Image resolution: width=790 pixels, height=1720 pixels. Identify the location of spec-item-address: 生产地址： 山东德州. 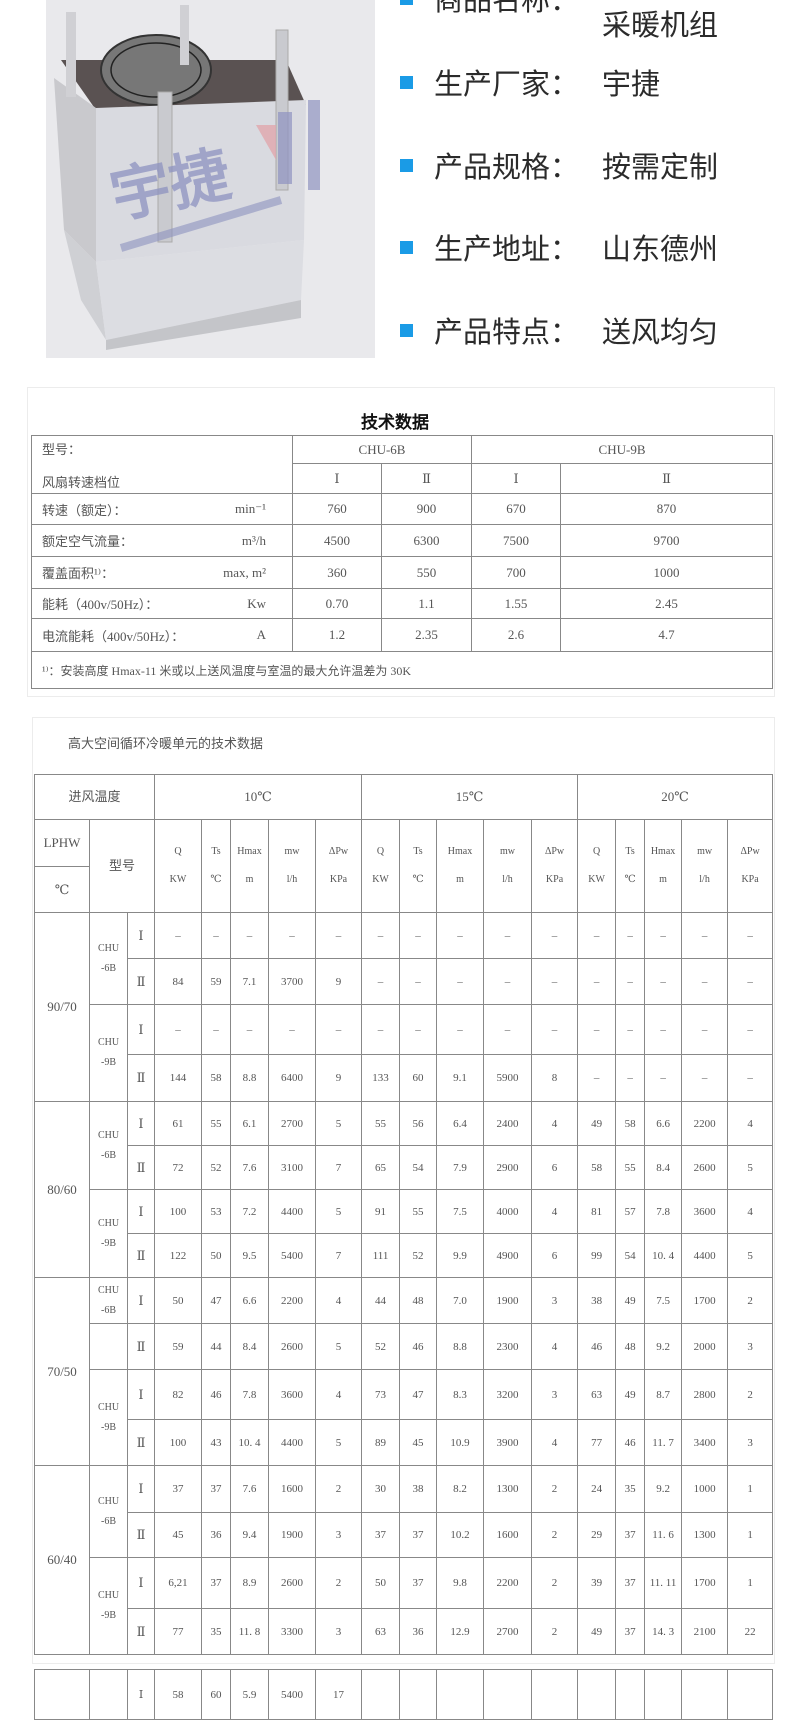
(559, 247).